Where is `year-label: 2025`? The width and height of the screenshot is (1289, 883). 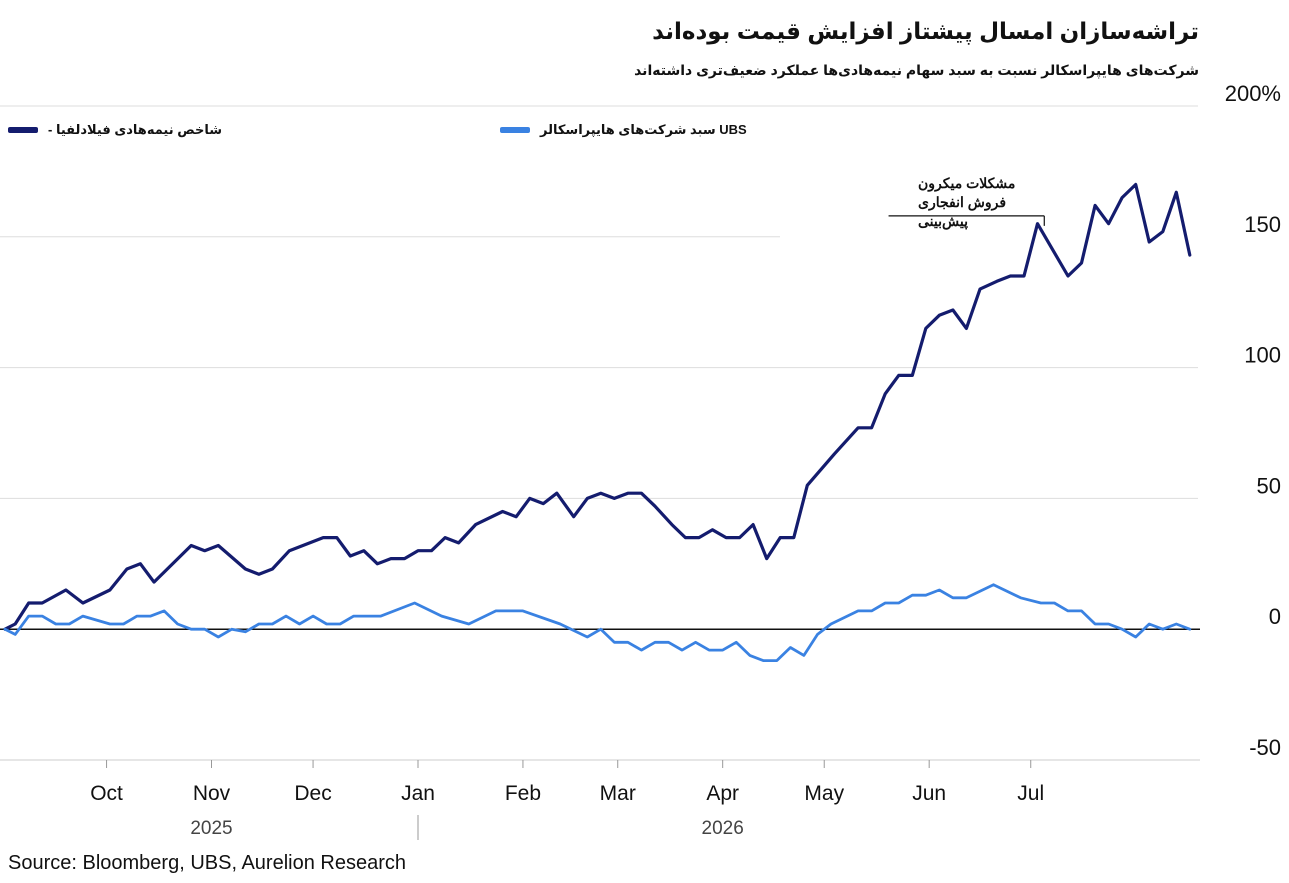 year-label: 2025 is located at coordinates (211, 828).